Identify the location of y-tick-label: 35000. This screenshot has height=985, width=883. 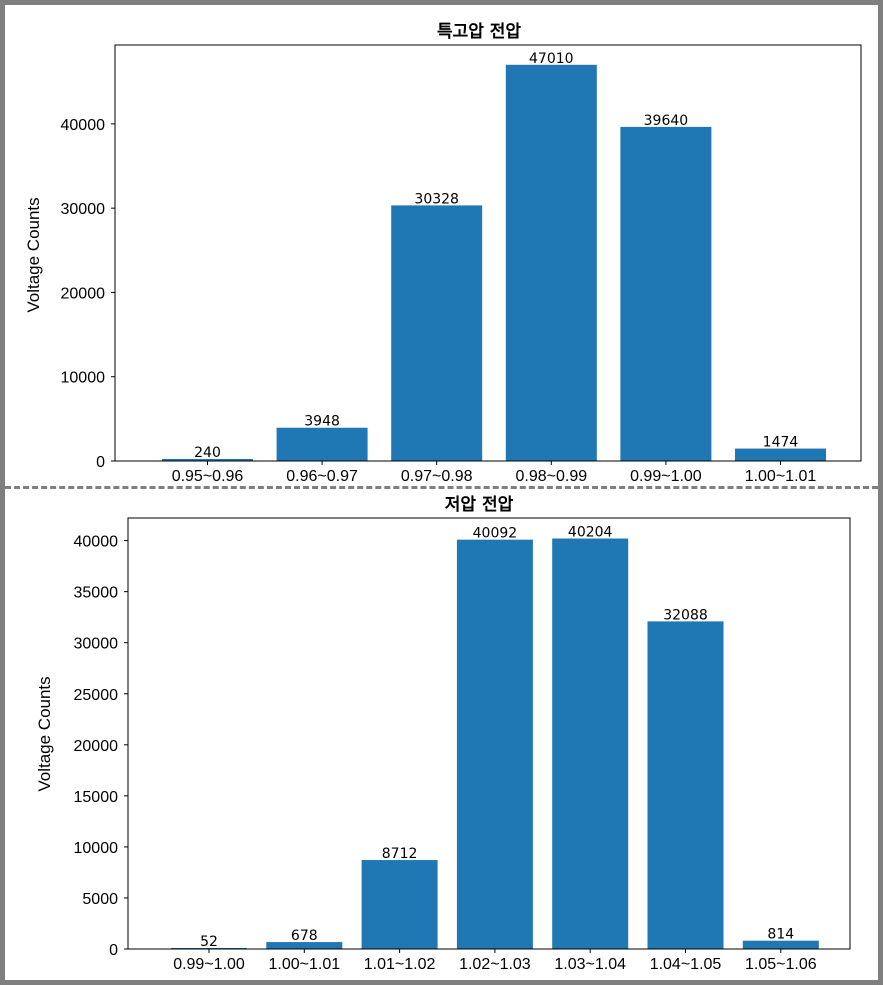
(96, 593).